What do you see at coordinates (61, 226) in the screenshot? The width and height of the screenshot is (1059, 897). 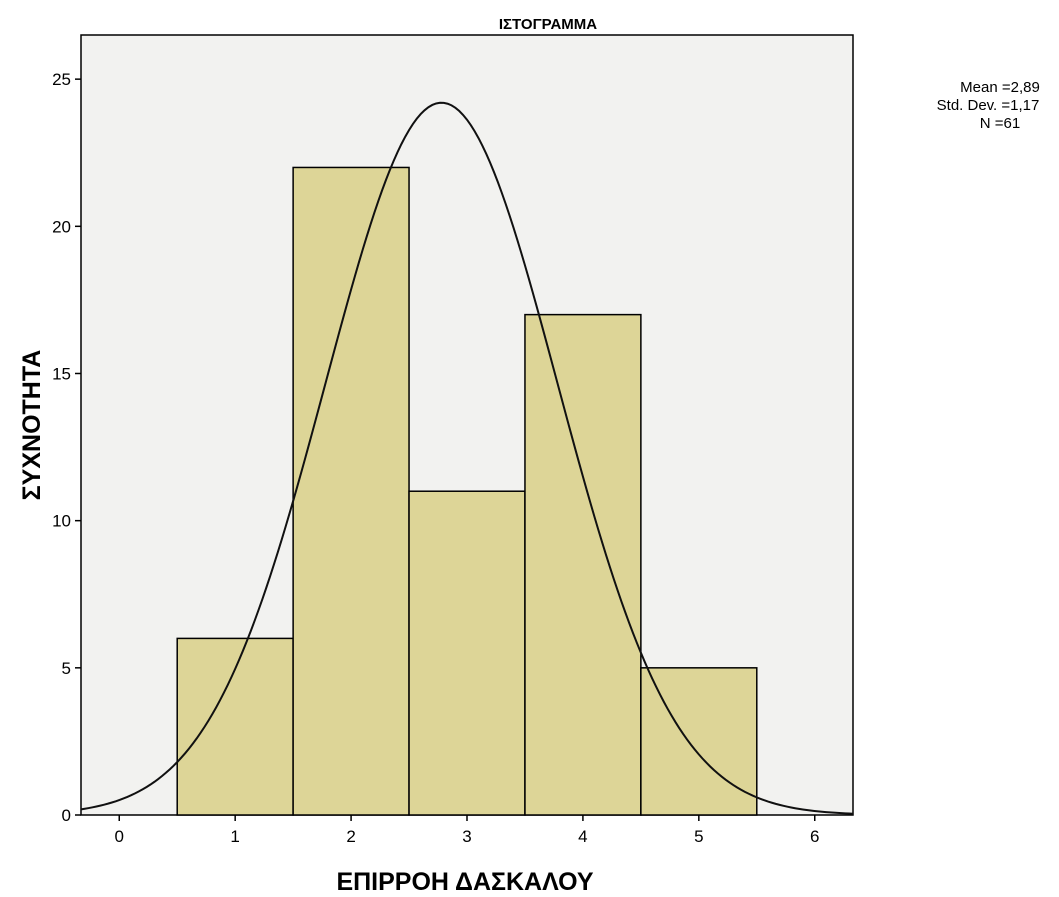 I see `y-tick-label: 20` at bounding box center [61, 226].